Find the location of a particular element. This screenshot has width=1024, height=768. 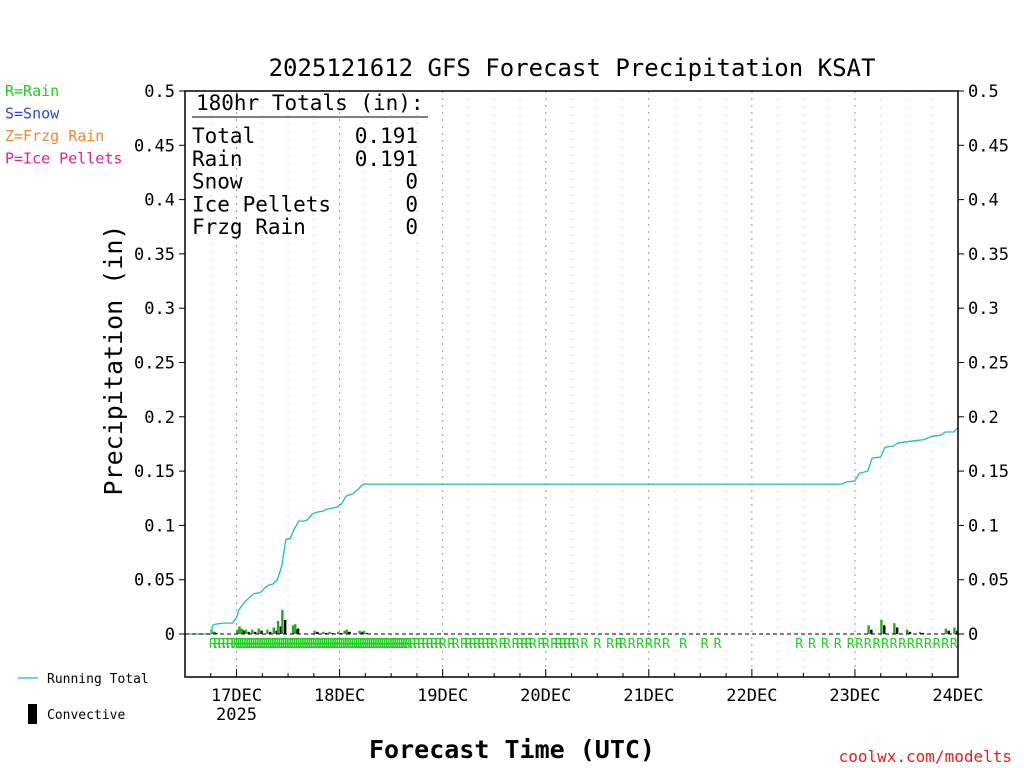

y-axis-right: 0 0.05 0.1 0.15 0.2 0.25 0.3 0.35 0.4 0.45 0.5 is located at coordinates (983, 363).